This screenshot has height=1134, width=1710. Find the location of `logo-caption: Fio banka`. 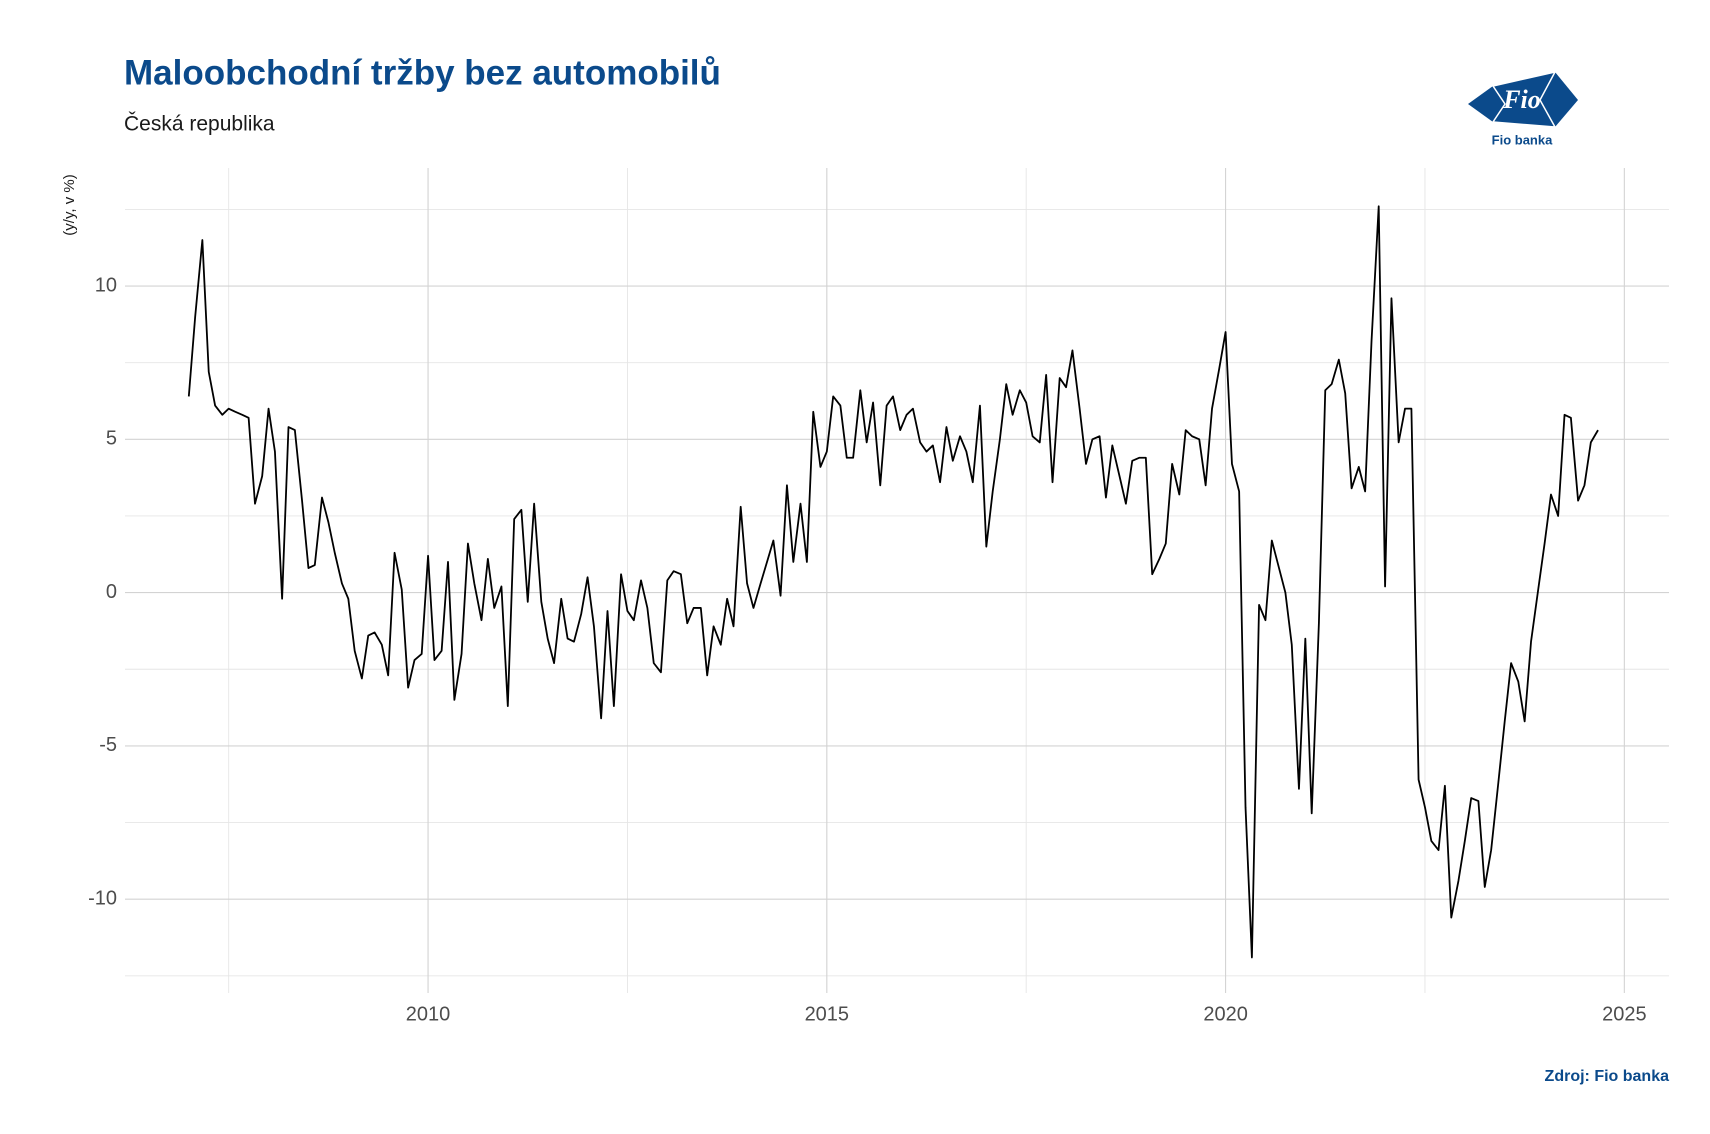

logo-caption: Fio banka is located at coordinates (1522, 139).